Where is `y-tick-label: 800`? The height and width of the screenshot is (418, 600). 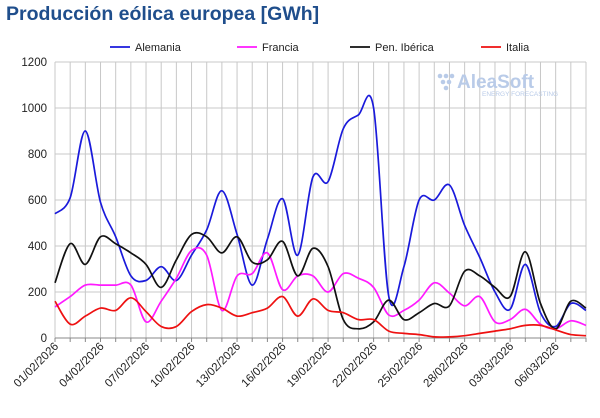 y-tick-label: 800 is located at coordinates (37, 155).